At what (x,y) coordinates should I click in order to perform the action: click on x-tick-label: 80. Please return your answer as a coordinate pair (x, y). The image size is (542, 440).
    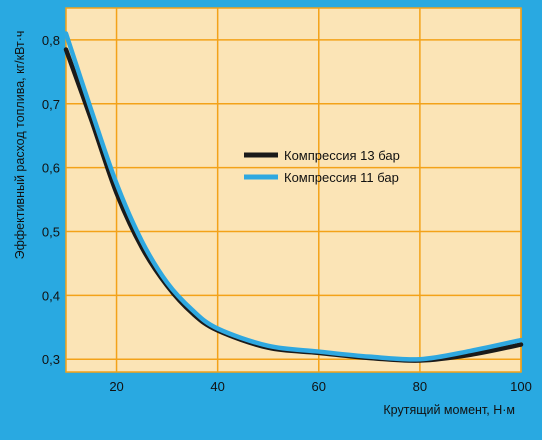
    Looking at the image, I should click on (420, 386).